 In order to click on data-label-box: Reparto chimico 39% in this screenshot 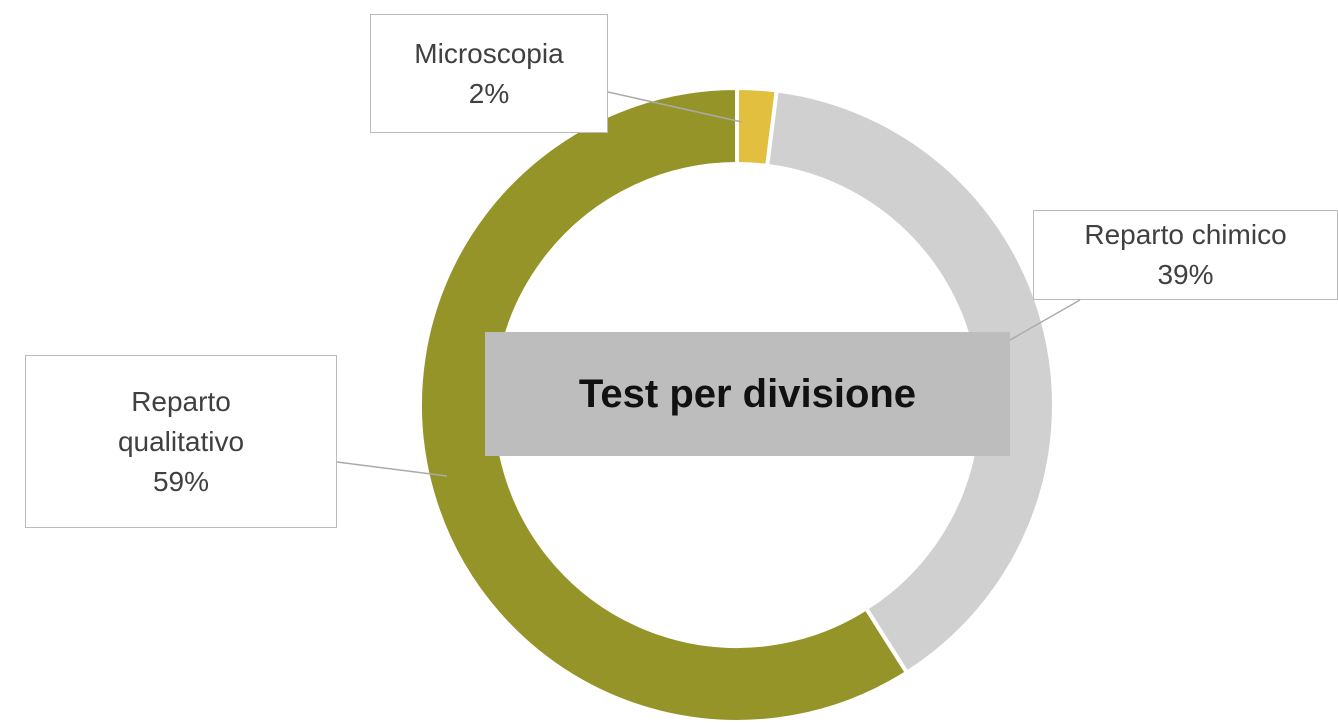, I will do `click(1185, 255)`.